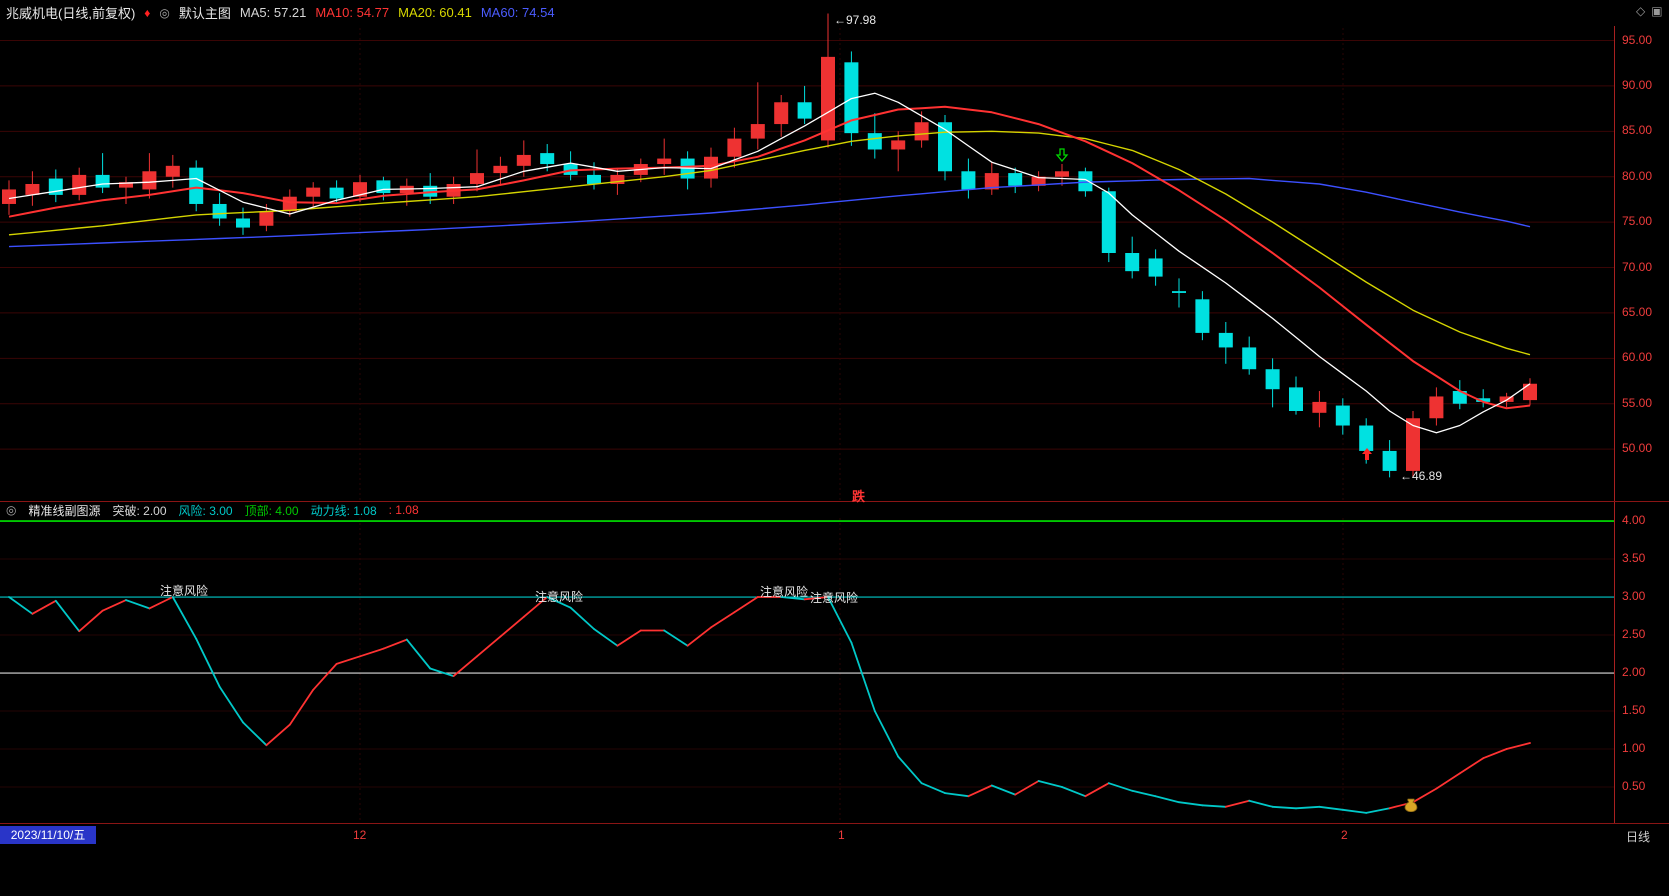  Describe the element at coordinates (859, 496) in the screenshot. I see `fall-label: 跌` at that location.